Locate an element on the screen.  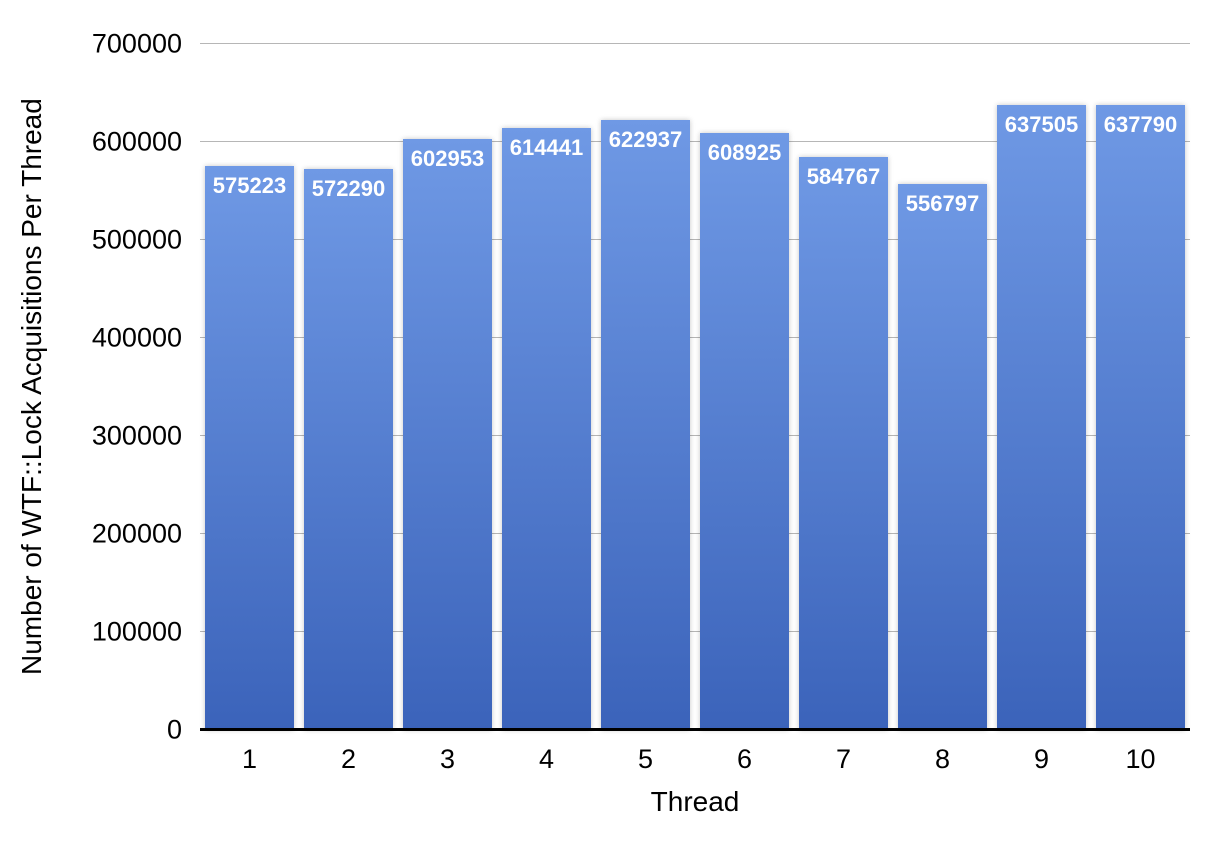
bar-value-label: 602953 is located at coordinates (447, 159).